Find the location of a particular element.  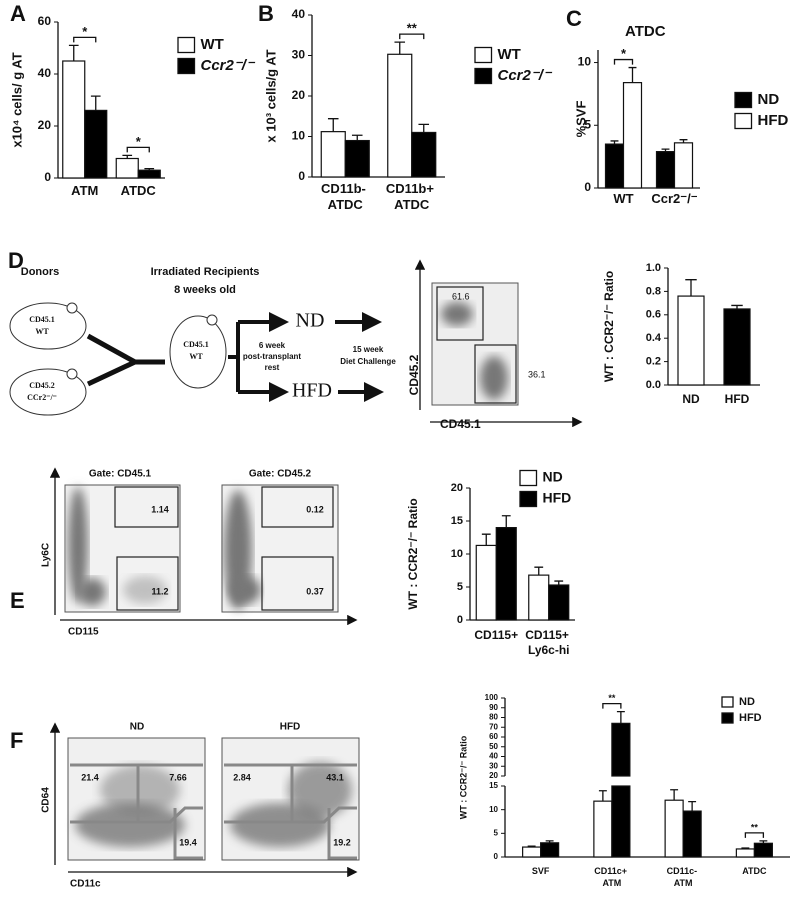

schematic-text: 6 week is located at coordinates (272, 345).